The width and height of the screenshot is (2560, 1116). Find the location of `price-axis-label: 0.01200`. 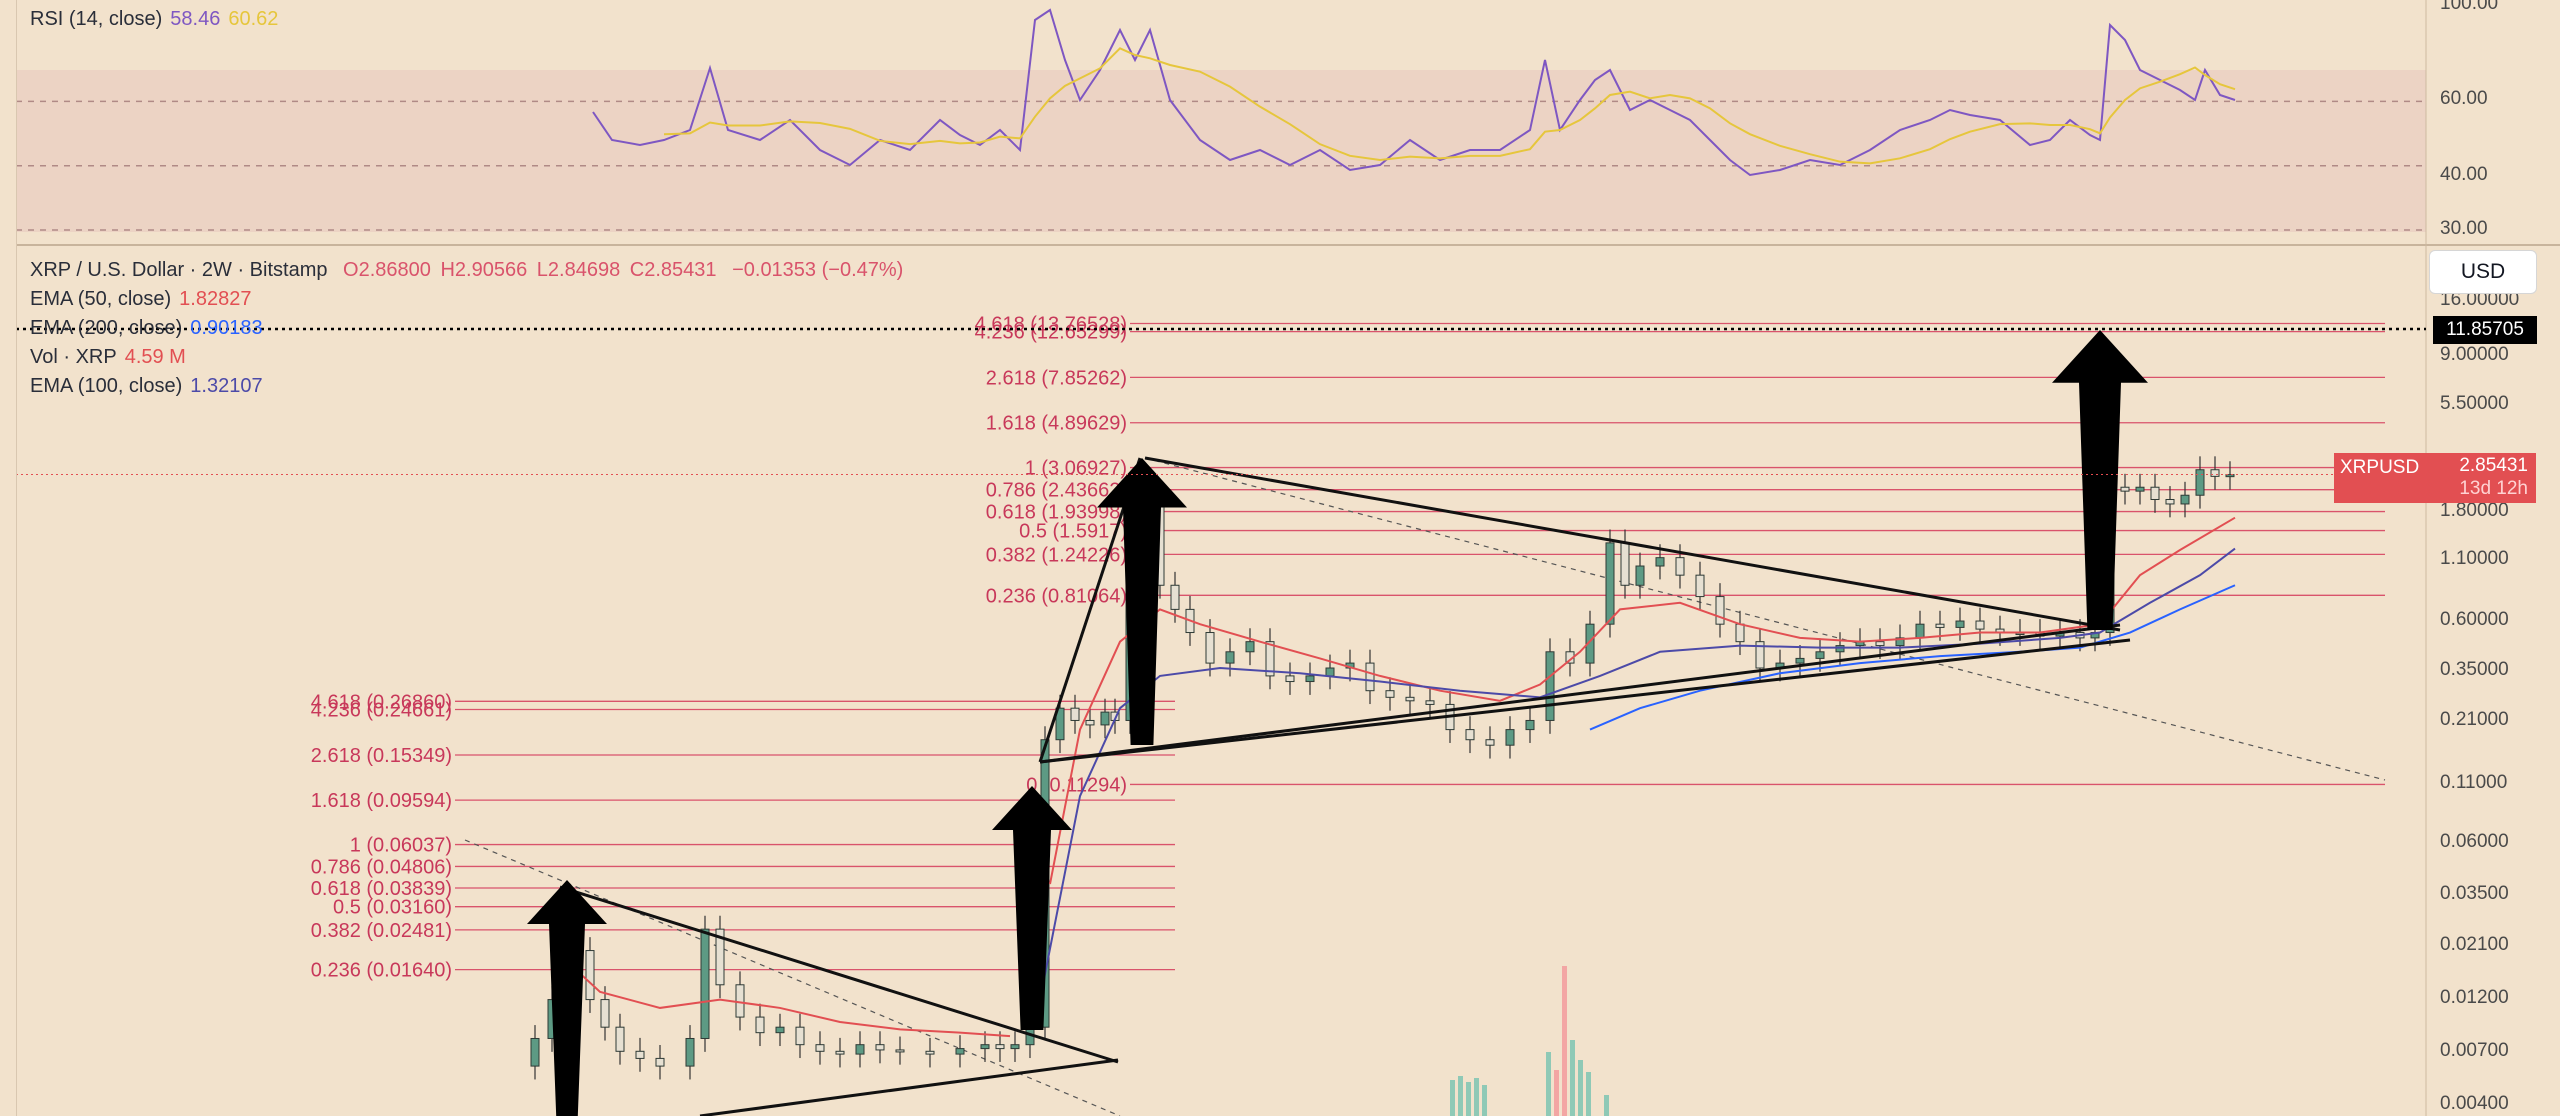

price-axis-label: 0.01200 is located at coordinates (2474, 997).